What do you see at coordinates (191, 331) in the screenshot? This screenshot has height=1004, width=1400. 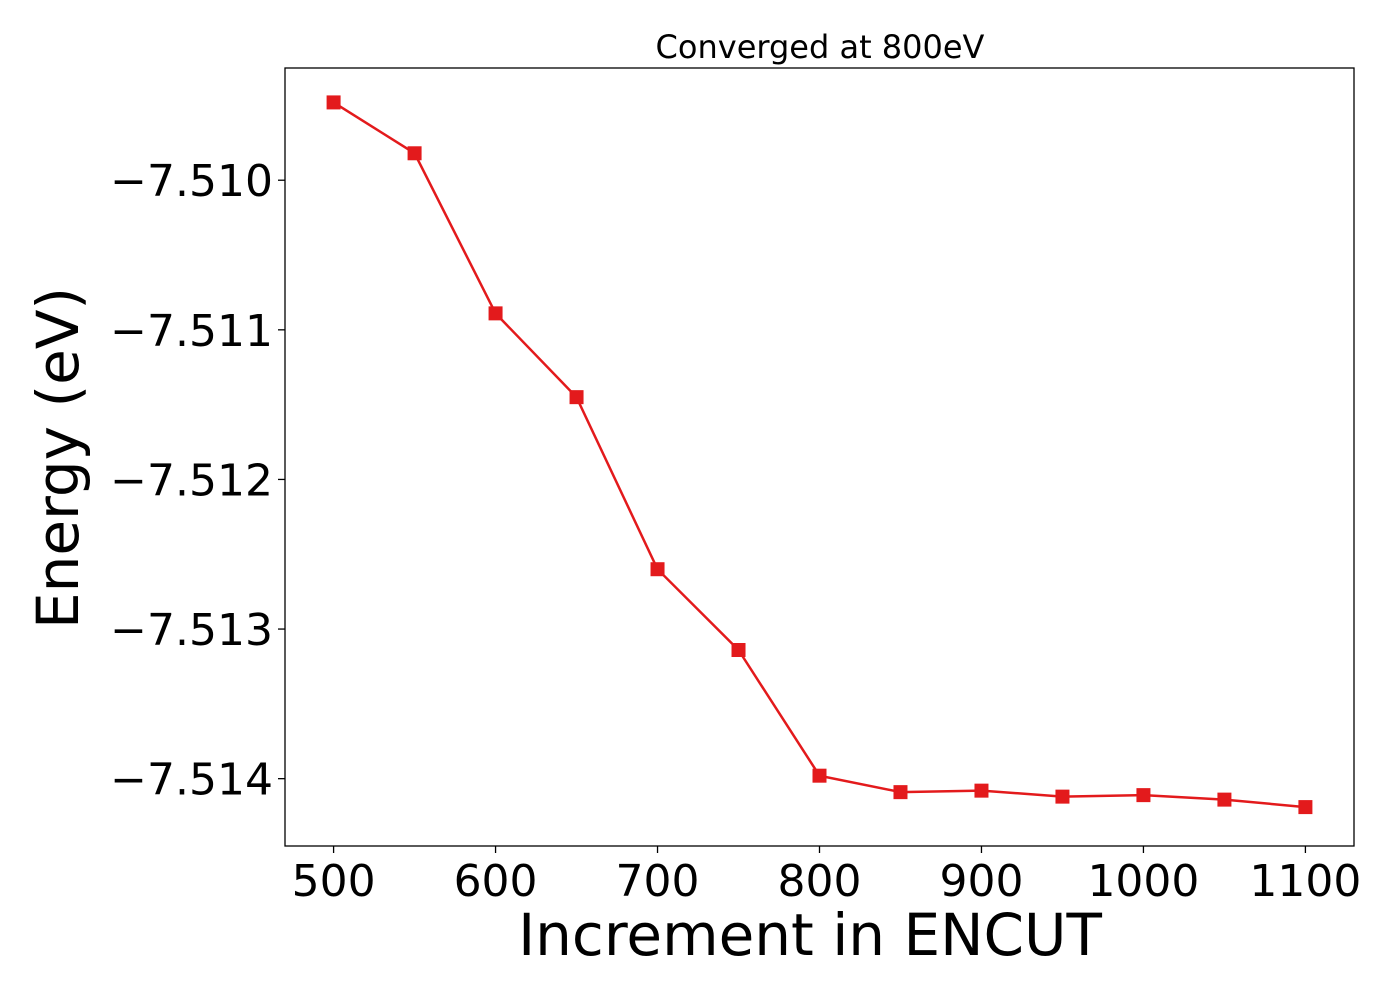 I see `y-tick-label: −7.511` at bounding box center [191, 331].